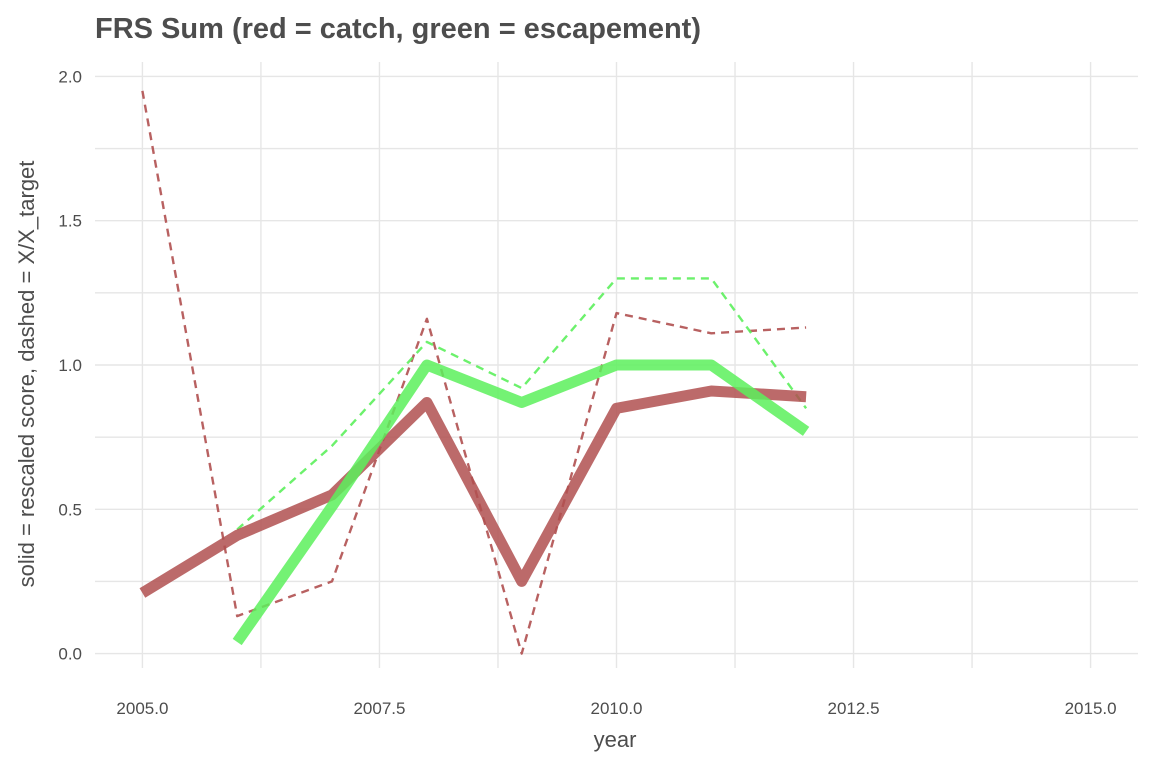  What do you see at coordinates (1091, 708) in the screenshot?
I see `x-tick-label: 2015.0` at bounding box center [1091, 708].